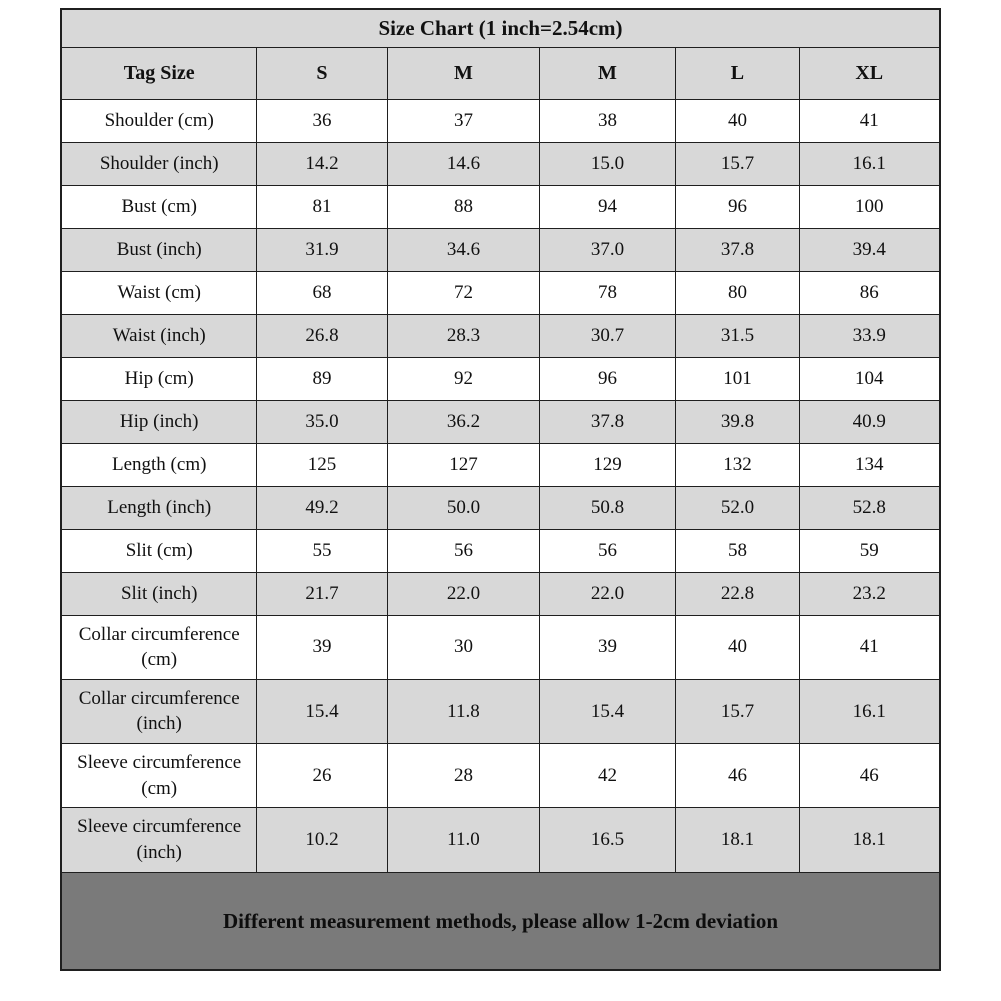  What do you see at coordinates (737, 378) in the screenshot?
I see `table-cell: 101` at bounding box center [737, 378].